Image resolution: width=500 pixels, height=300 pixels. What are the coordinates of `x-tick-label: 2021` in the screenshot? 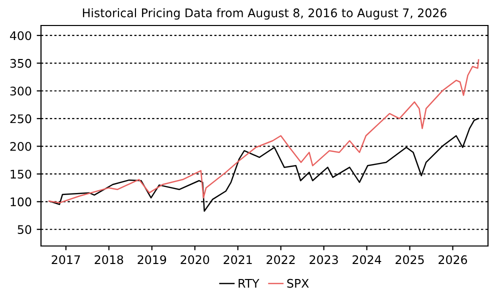 It's located at (238, 259).